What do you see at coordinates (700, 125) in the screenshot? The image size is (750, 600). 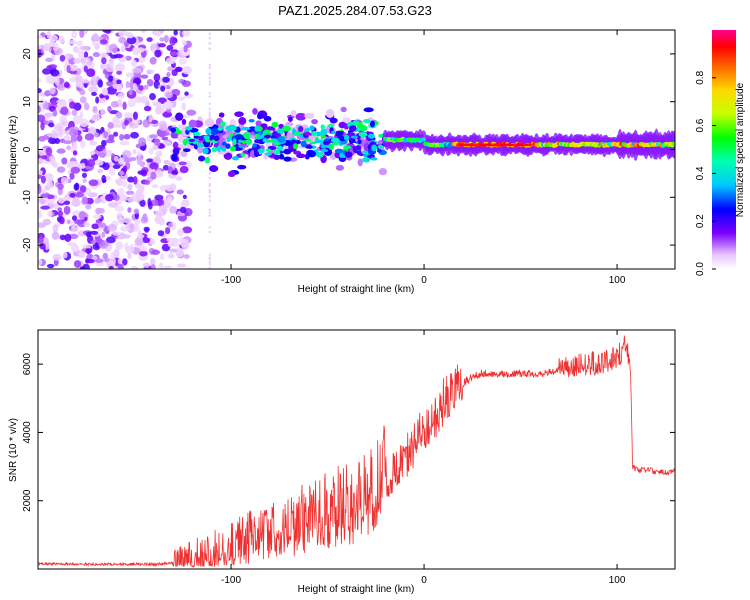 I see `colorbar-tick-label: 0.6` at bounding box center [700, 125].